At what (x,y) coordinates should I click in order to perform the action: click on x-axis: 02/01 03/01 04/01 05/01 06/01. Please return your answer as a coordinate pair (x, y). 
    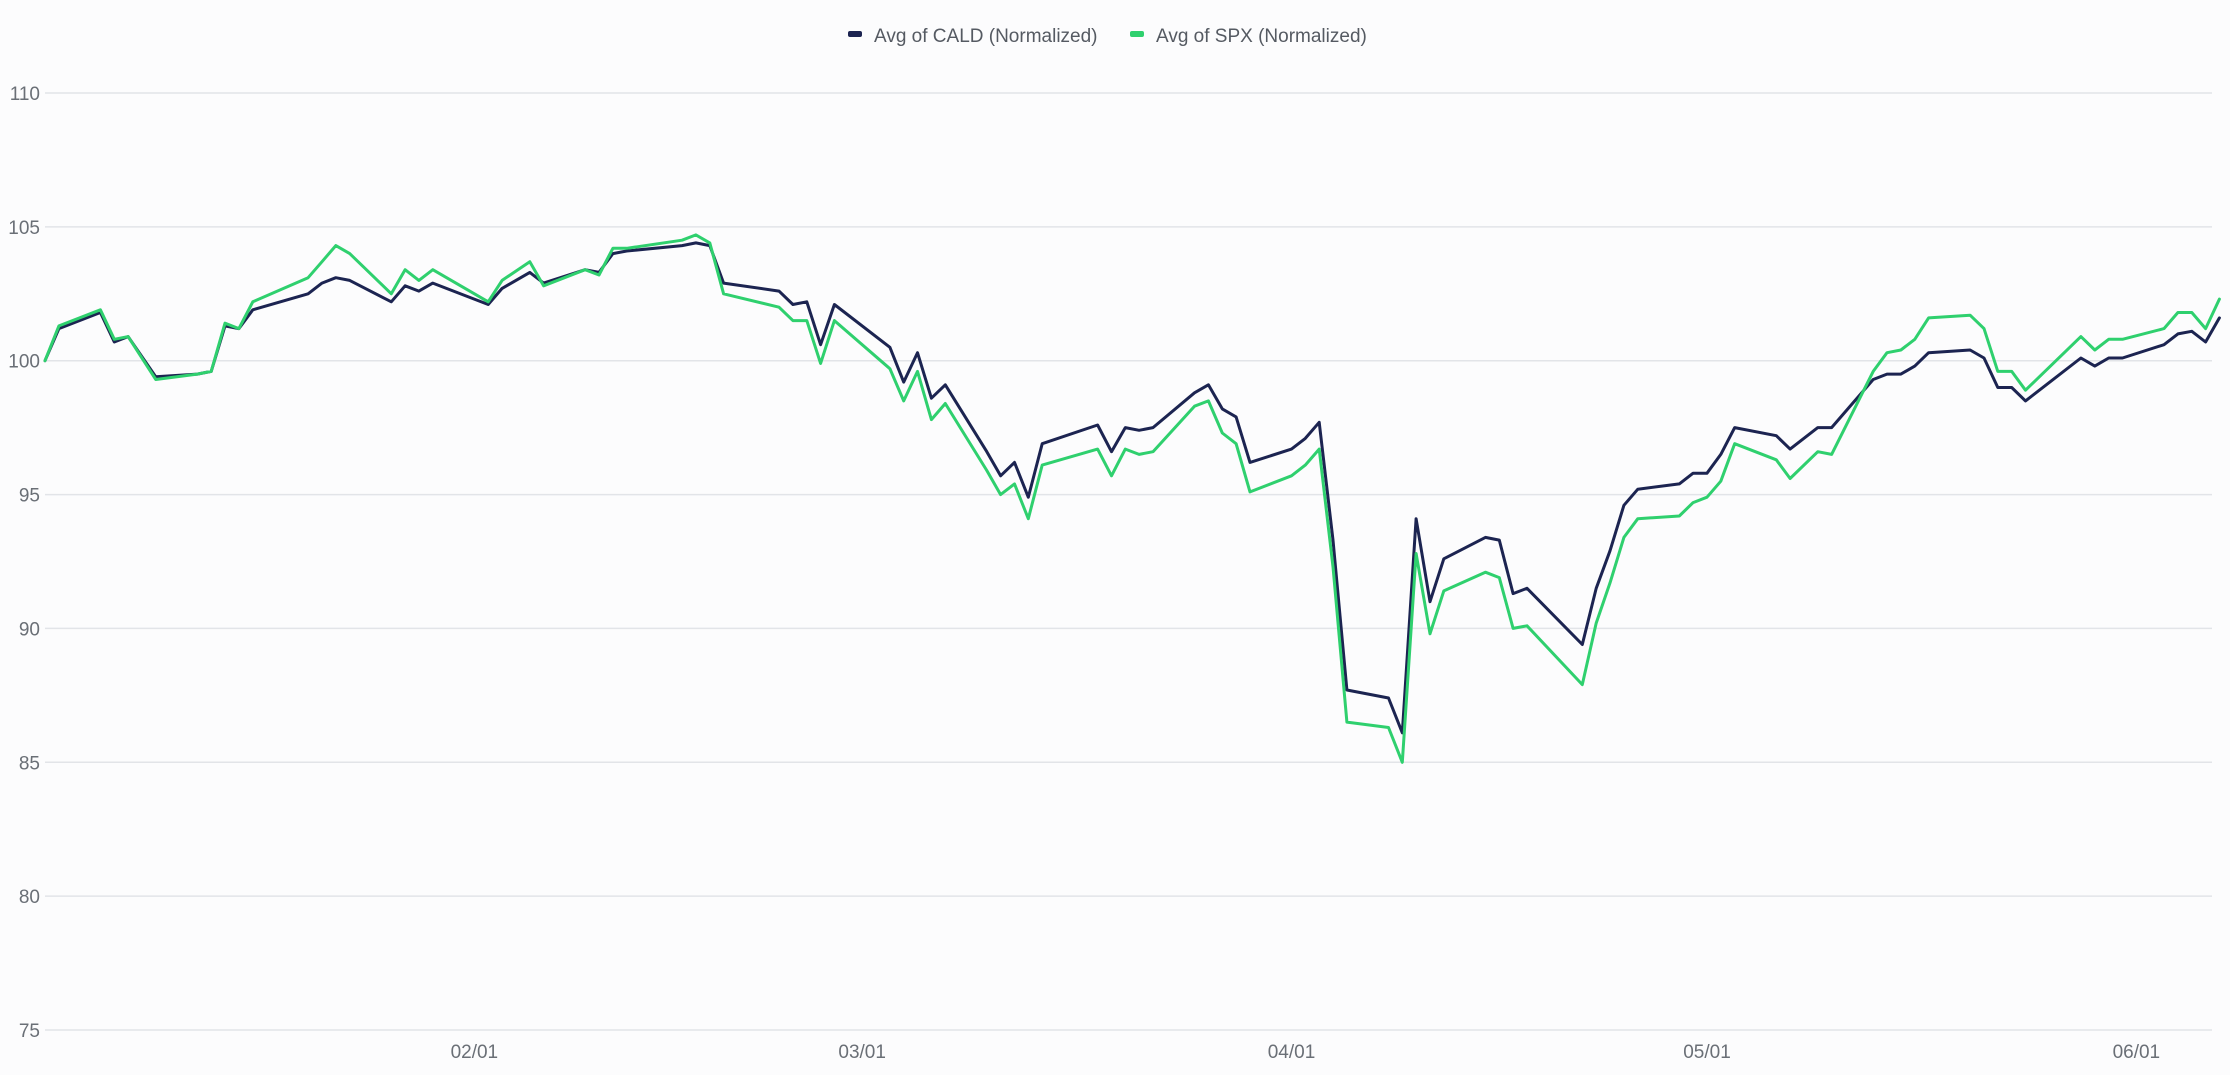
    Looking at the image, I should click on (1306, 1052).